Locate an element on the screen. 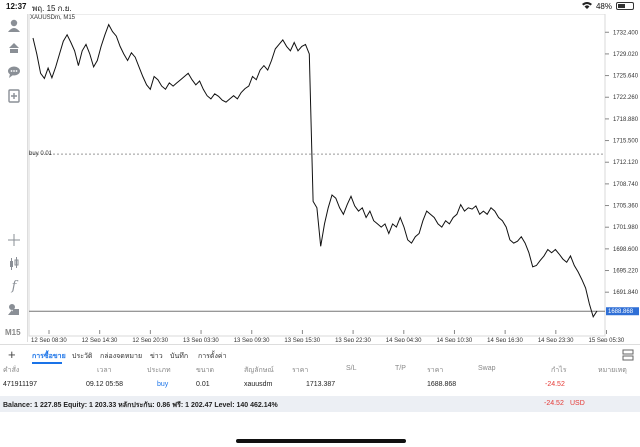 This screenshot has height=447, width=640. y-tick-label: 1722.260 is located at coordinates (626, 98).